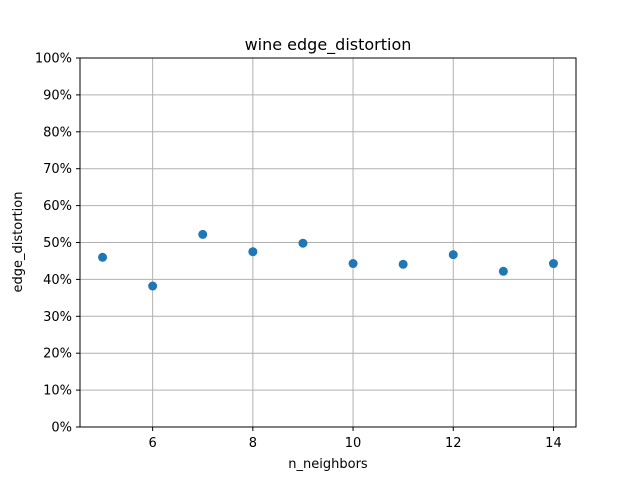 The image size is (640, 480). What do you see at coordinates (57, 317) in the screenshot?
I see `y-tick-label: 30%` at bounding box center [57, 317].